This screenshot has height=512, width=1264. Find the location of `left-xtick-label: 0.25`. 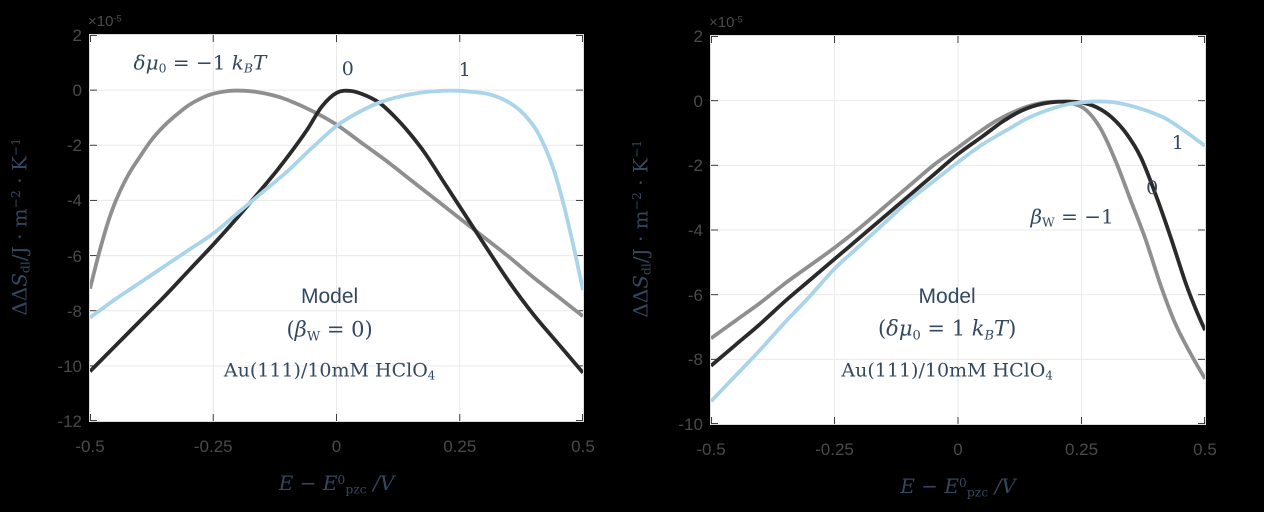

left-xtick-label: 0.25 is located at coordinates (460, 446).